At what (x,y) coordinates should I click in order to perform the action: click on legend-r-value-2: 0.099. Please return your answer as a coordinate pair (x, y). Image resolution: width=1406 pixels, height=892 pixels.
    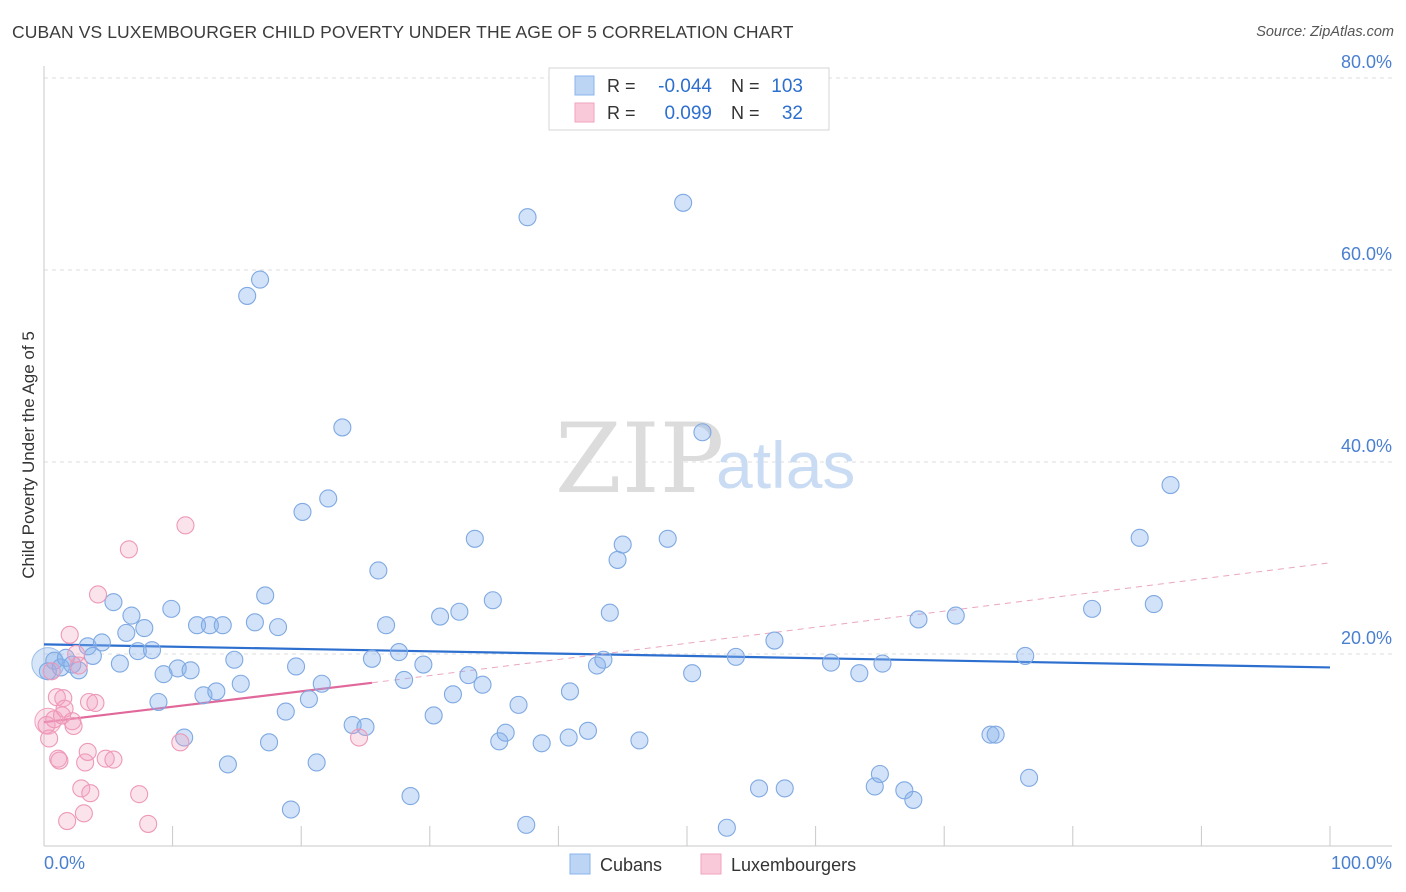
    Looking at the image, I should click on (688, 113).